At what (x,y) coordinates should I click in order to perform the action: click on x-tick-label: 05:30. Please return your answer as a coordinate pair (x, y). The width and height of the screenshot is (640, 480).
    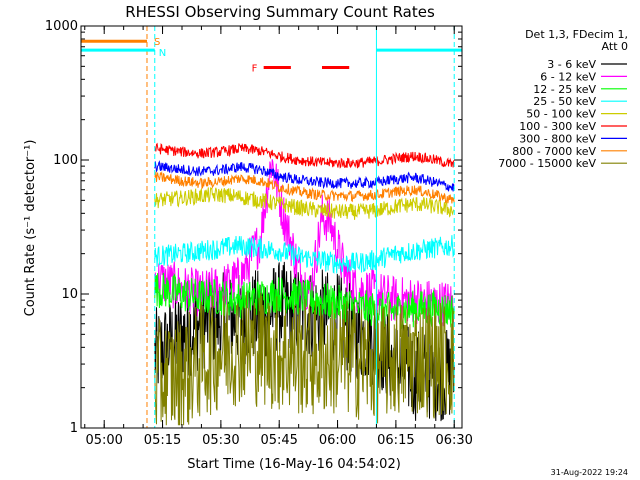
    Looking at the image, I should click on (220, 440).